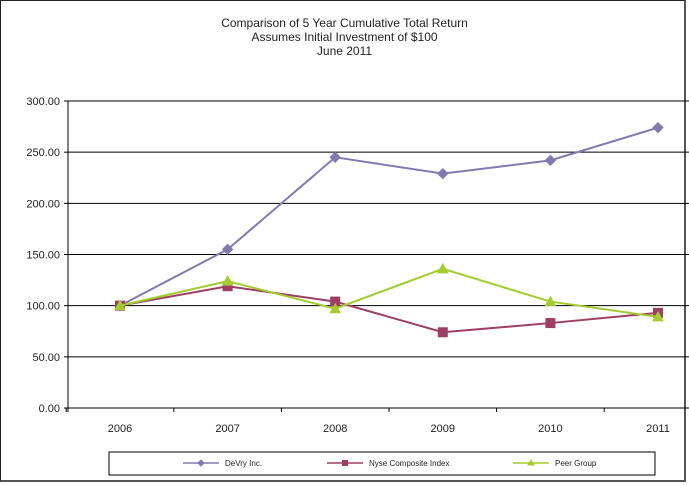 The width and height of the screenshot is (689, 485). What do you see at coordinates (46, 358) in the screenshot?
I see `y-tick-label: 50.00` at bounding box center [46, 358].